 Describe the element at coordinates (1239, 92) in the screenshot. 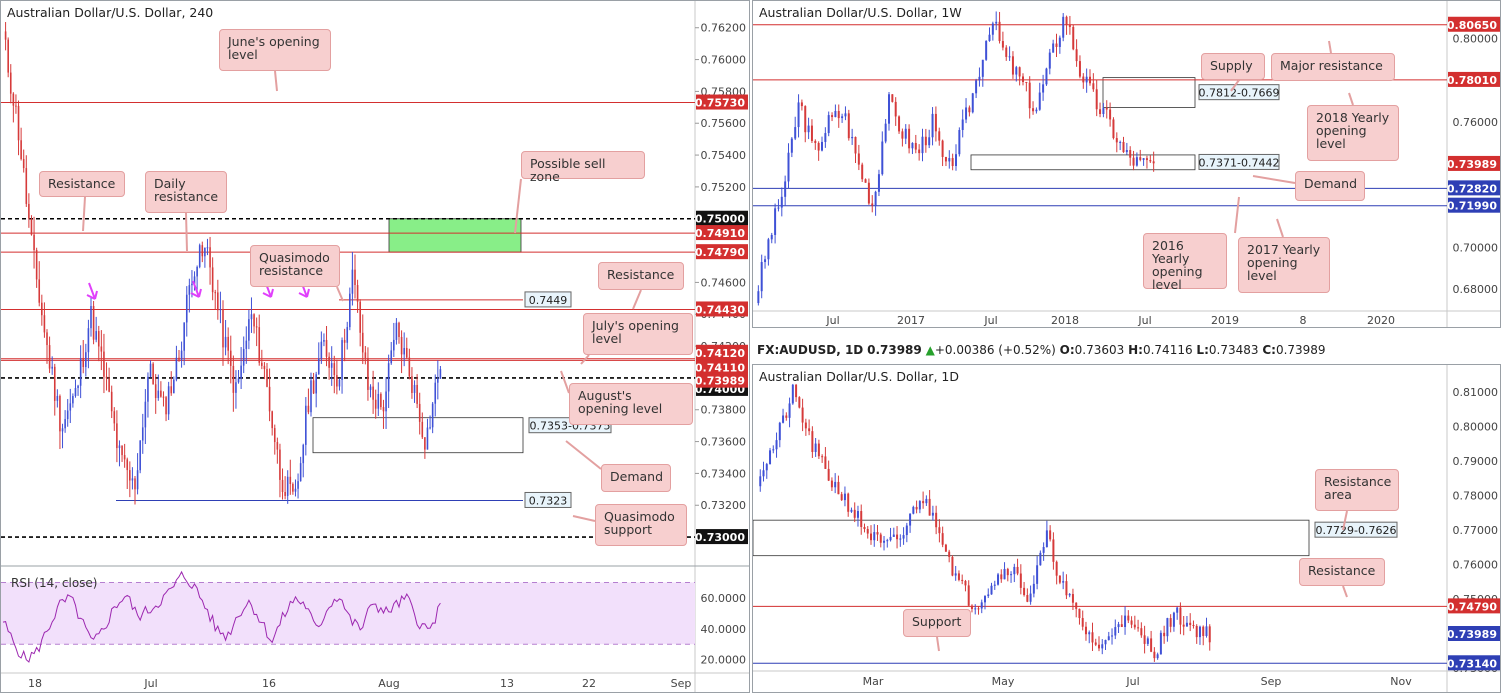

I see `w1-supply-label-box` at that location.